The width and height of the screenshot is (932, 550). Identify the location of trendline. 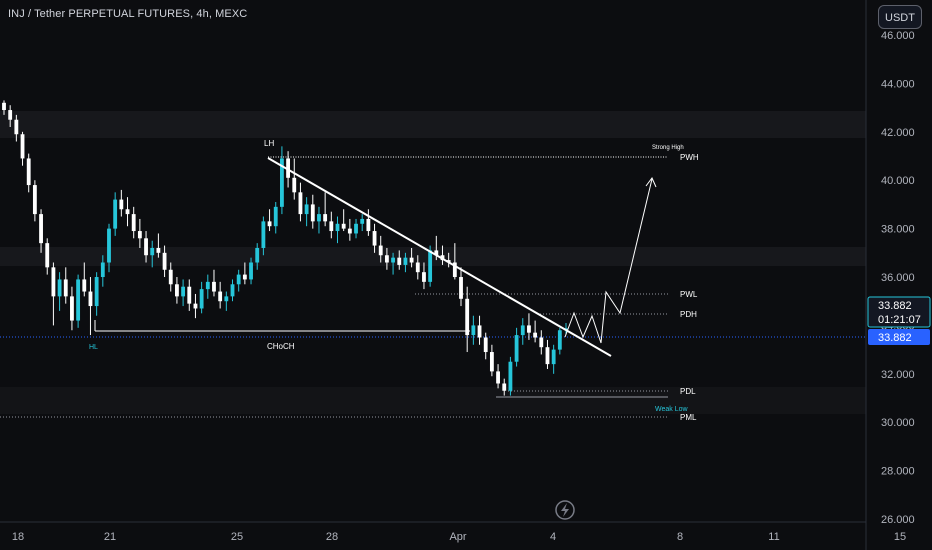
(439, 257).